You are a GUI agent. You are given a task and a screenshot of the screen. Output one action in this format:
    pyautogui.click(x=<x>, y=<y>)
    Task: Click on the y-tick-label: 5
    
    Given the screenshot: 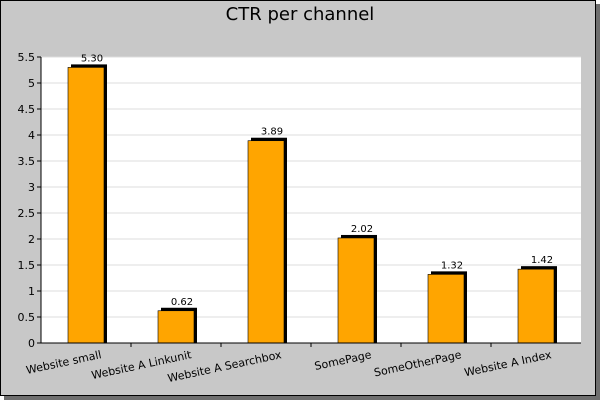 What is the action you would take?
    pyautogui.click(x=31, y=83)
    